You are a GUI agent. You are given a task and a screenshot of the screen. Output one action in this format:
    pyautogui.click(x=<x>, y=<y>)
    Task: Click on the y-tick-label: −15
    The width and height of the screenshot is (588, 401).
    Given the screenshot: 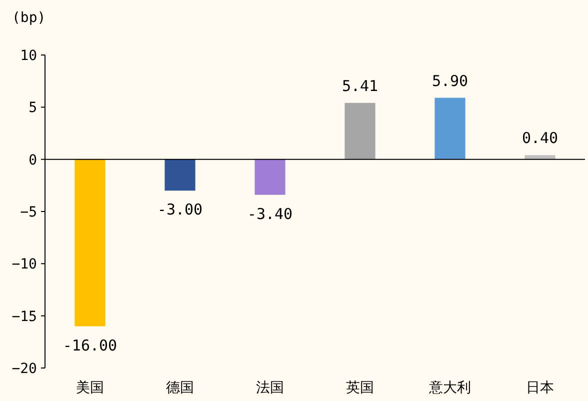 What is the action you would take?
    pyautogui.click(x=24, y=316)
    